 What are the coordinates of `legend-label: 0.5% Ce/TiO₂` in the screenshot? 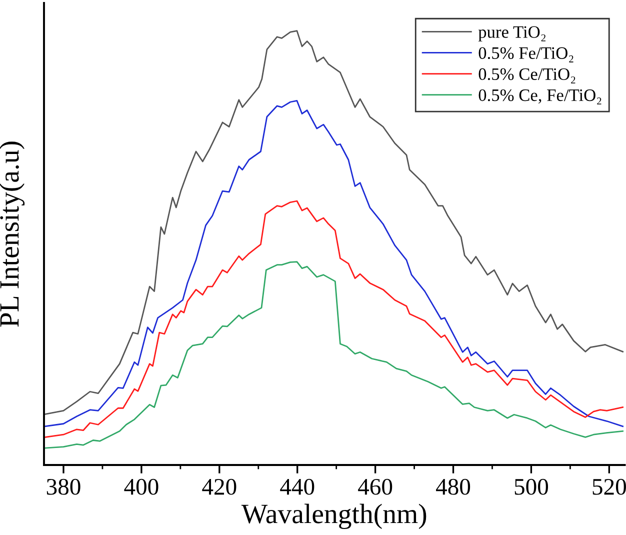 It's located at (527, 76).